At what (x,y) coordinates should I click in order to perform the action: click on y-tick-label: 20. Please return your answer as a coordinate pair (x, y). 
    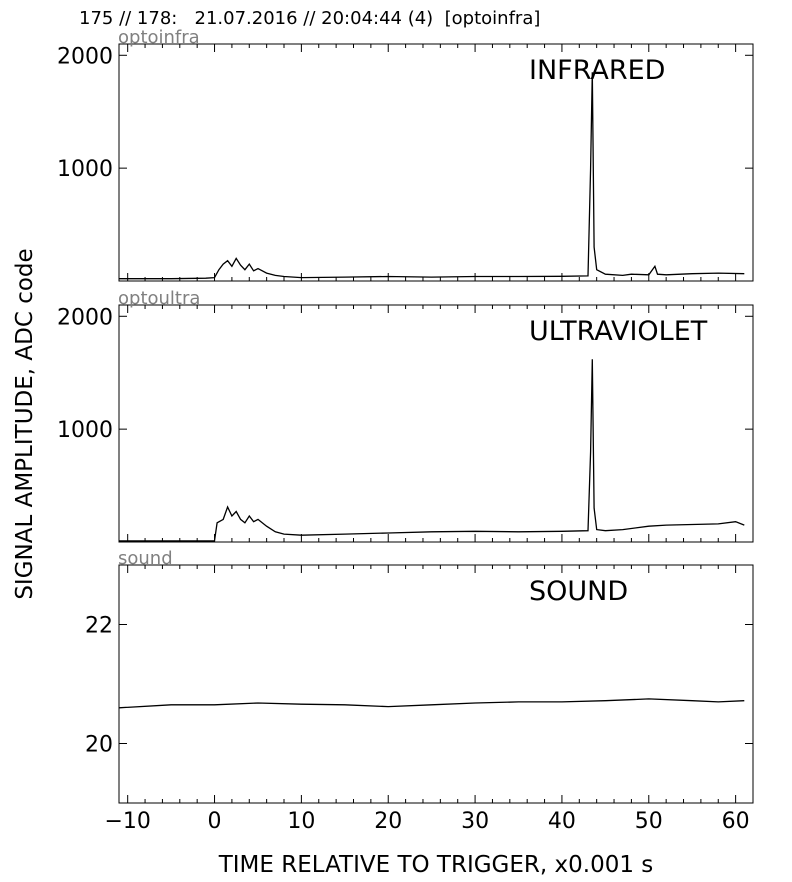
    Looking at the image, I should click on (99, 745).